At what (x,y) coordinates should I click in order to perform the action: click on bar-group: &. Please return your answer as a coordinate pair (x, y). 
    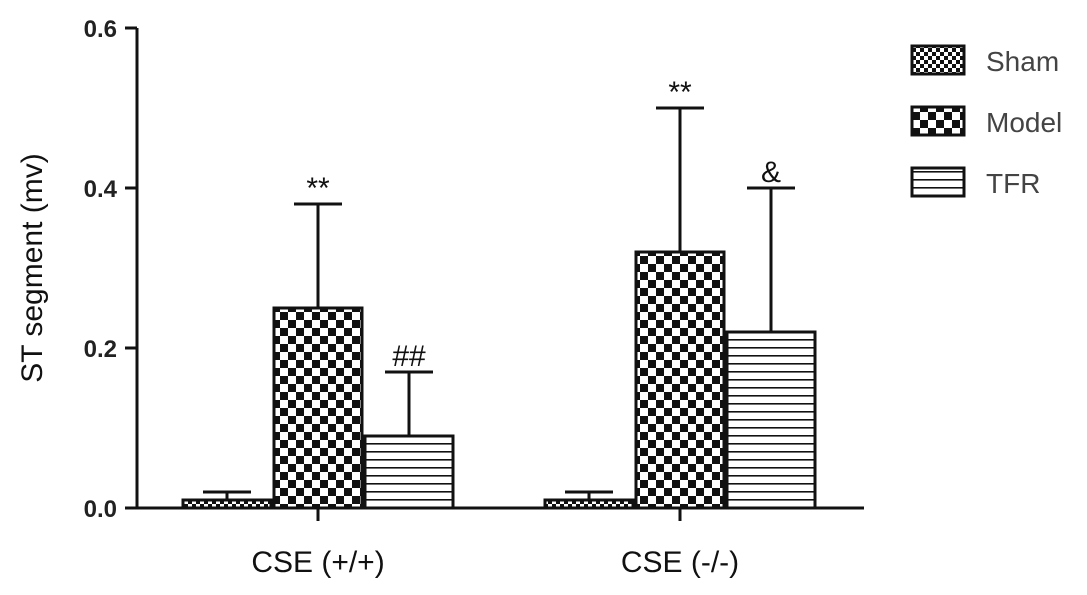
    Looking at the image, I should click on (771, 333).